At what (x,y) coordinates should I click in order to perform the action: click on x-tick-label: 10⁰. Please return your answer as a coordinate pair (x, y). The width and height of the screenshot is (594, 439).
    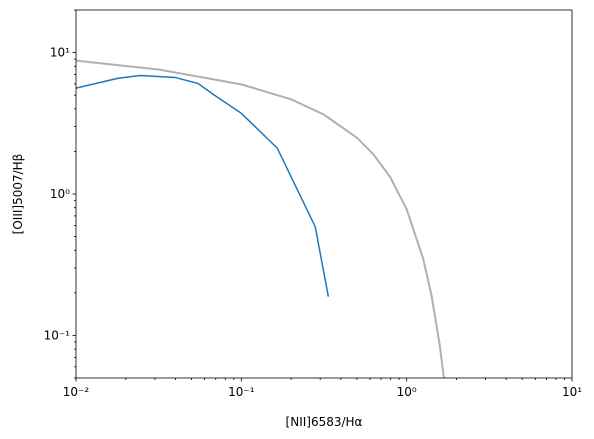
    Looking at the image, I should click on (407, 392).